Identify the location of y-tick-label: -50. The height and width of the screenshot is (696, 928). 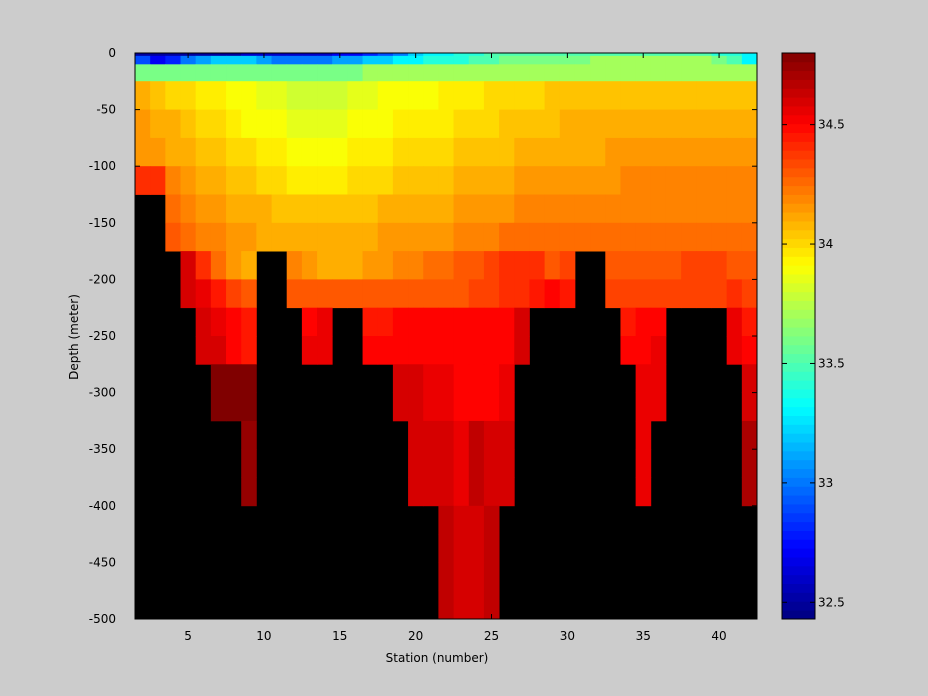
(106, 110).